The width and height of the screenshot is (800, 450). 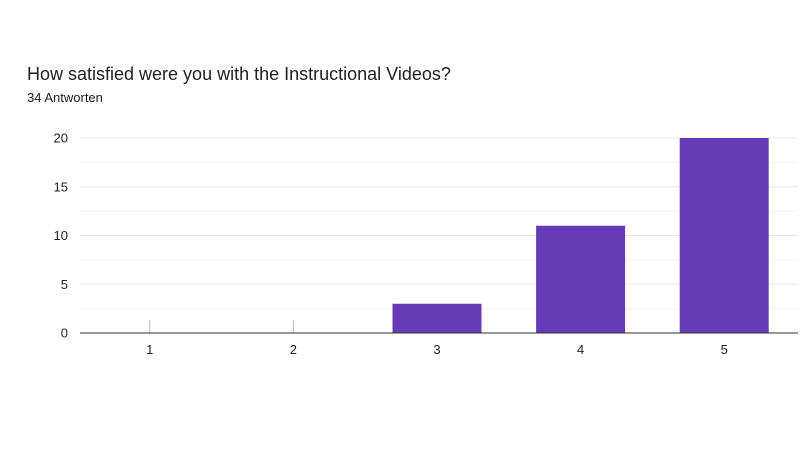 What do you see at coordinates (724, 349) in the screenshot?
I see `x-tick-label: 5` at bounding box center [724, 349].